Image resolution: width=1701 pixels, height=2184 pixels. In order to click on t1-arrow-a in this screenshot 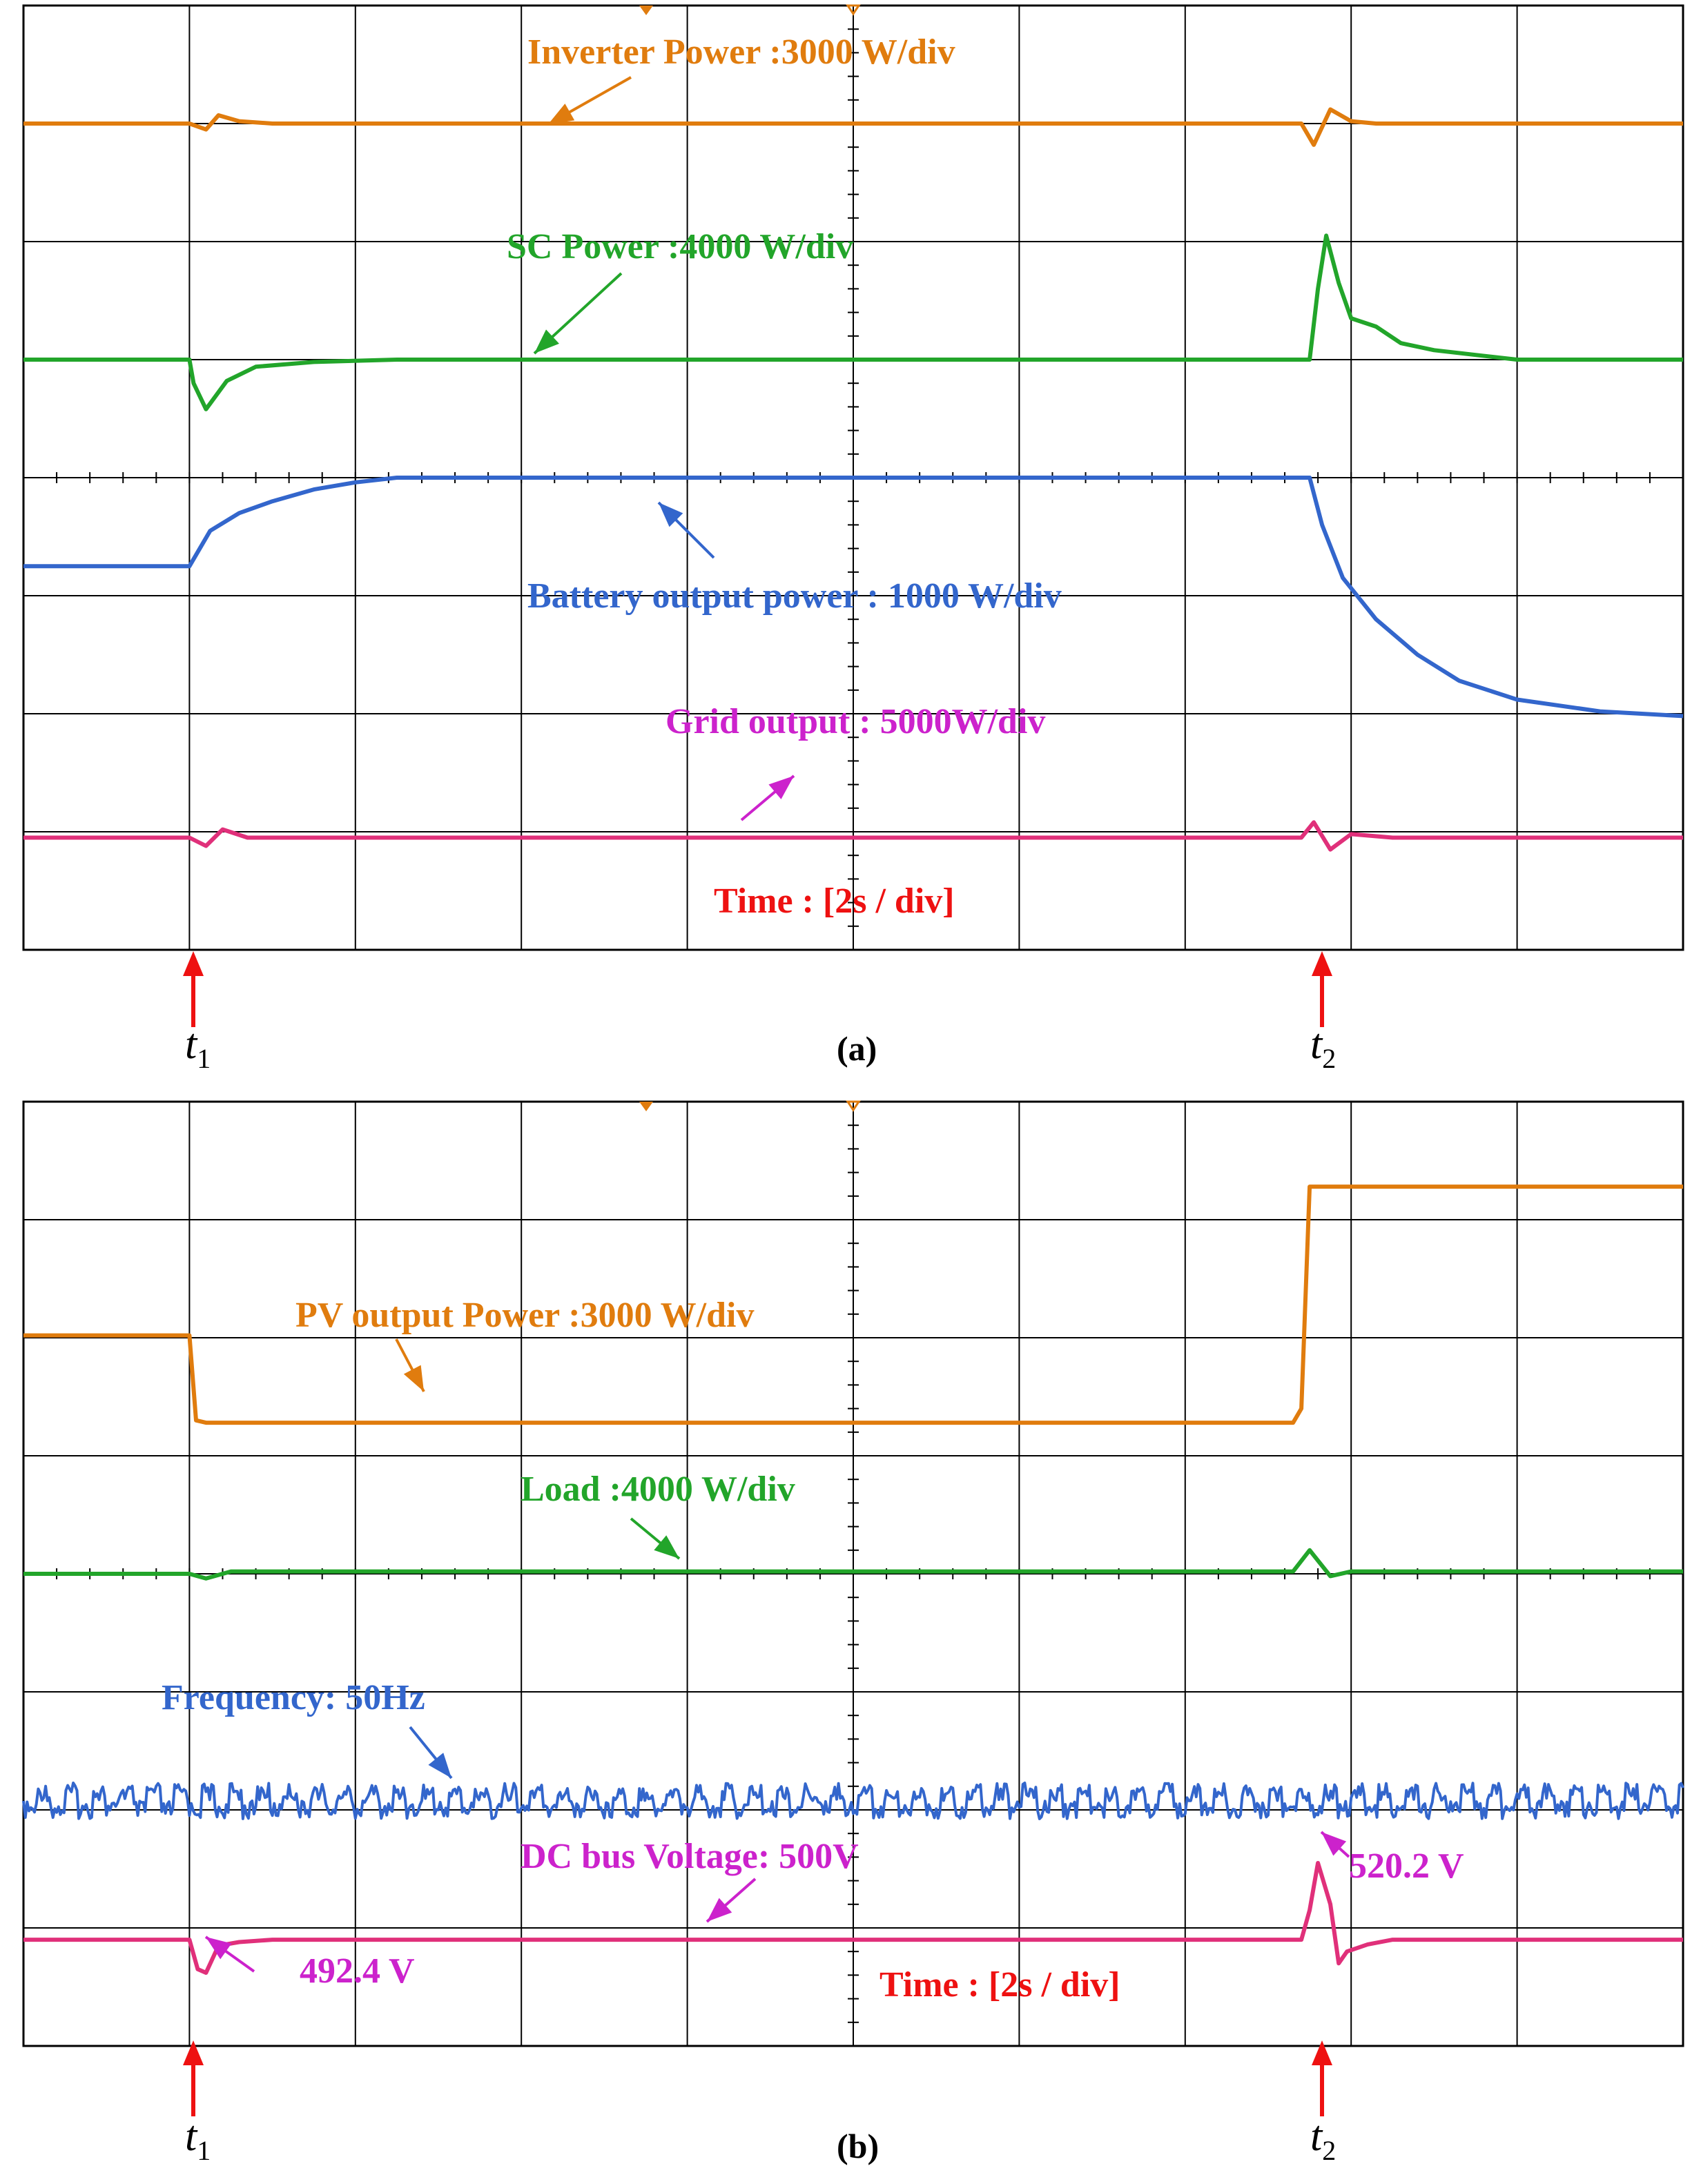, I will do `click(193, 989)`.